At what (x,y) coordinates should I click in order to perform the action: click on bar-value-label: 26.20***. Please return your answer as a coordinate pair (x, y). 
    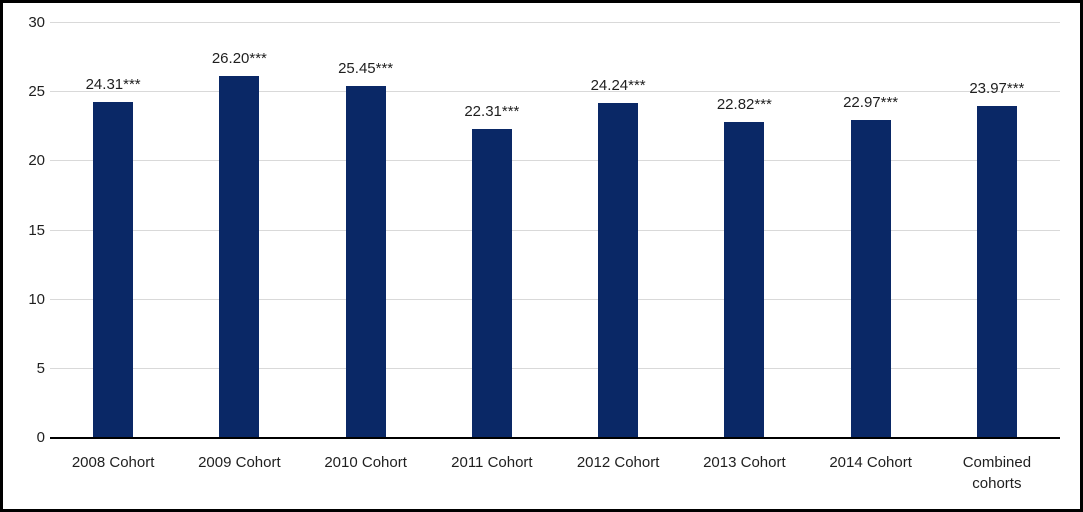
    Looking at the image, I should click on (239, 58).